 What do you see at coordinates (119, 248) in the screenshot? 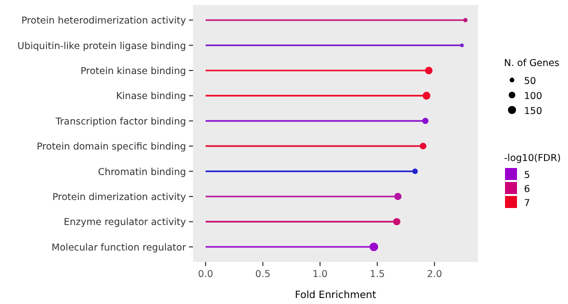
I see `y-tick-label: Molecular function regulator` at bounding box center [119, 248].